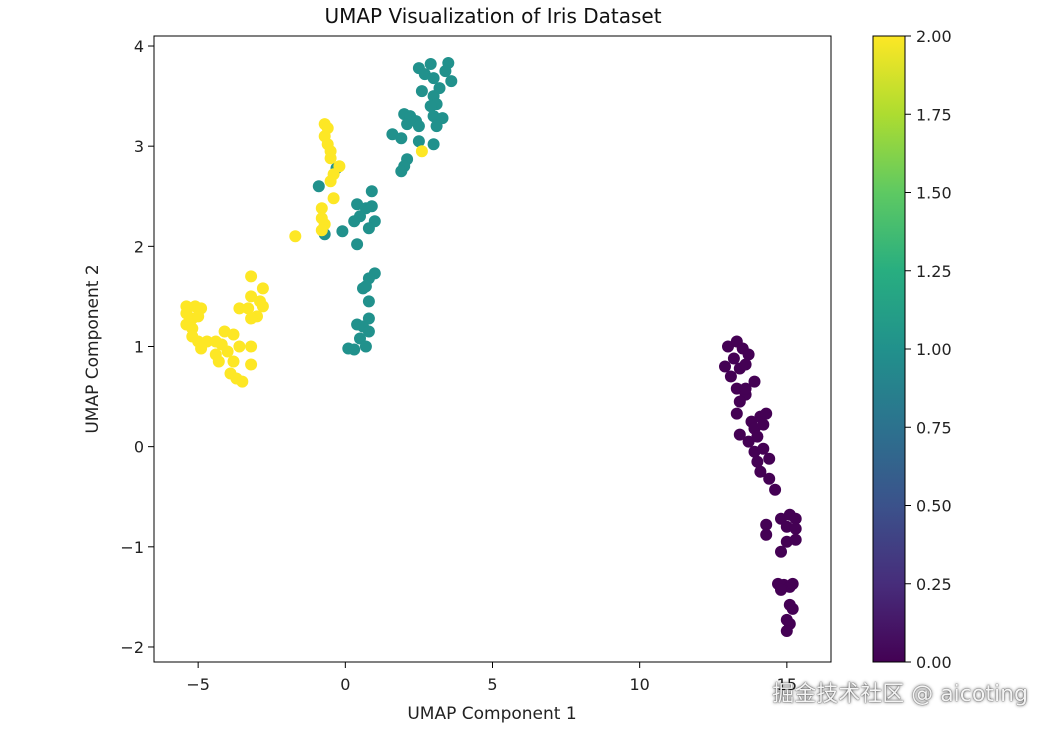  Describe the element at coordinates (934, 114) in the screenshot. I see `colorbar-tick-label: 1.75` at that location.